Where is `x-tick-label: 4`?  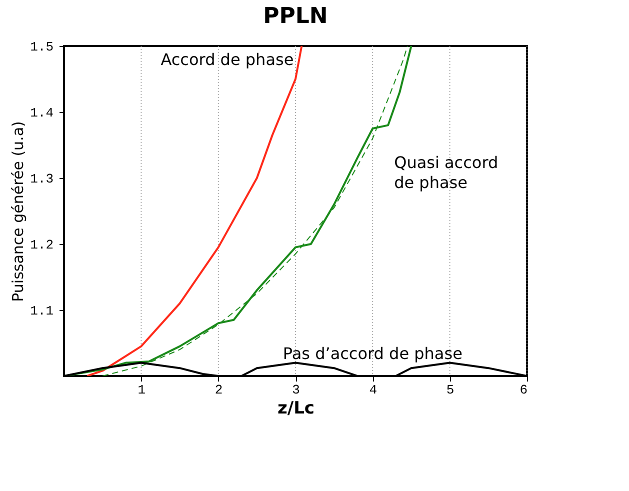 x-tick-label: 4 is located at coordinates (373, 390).